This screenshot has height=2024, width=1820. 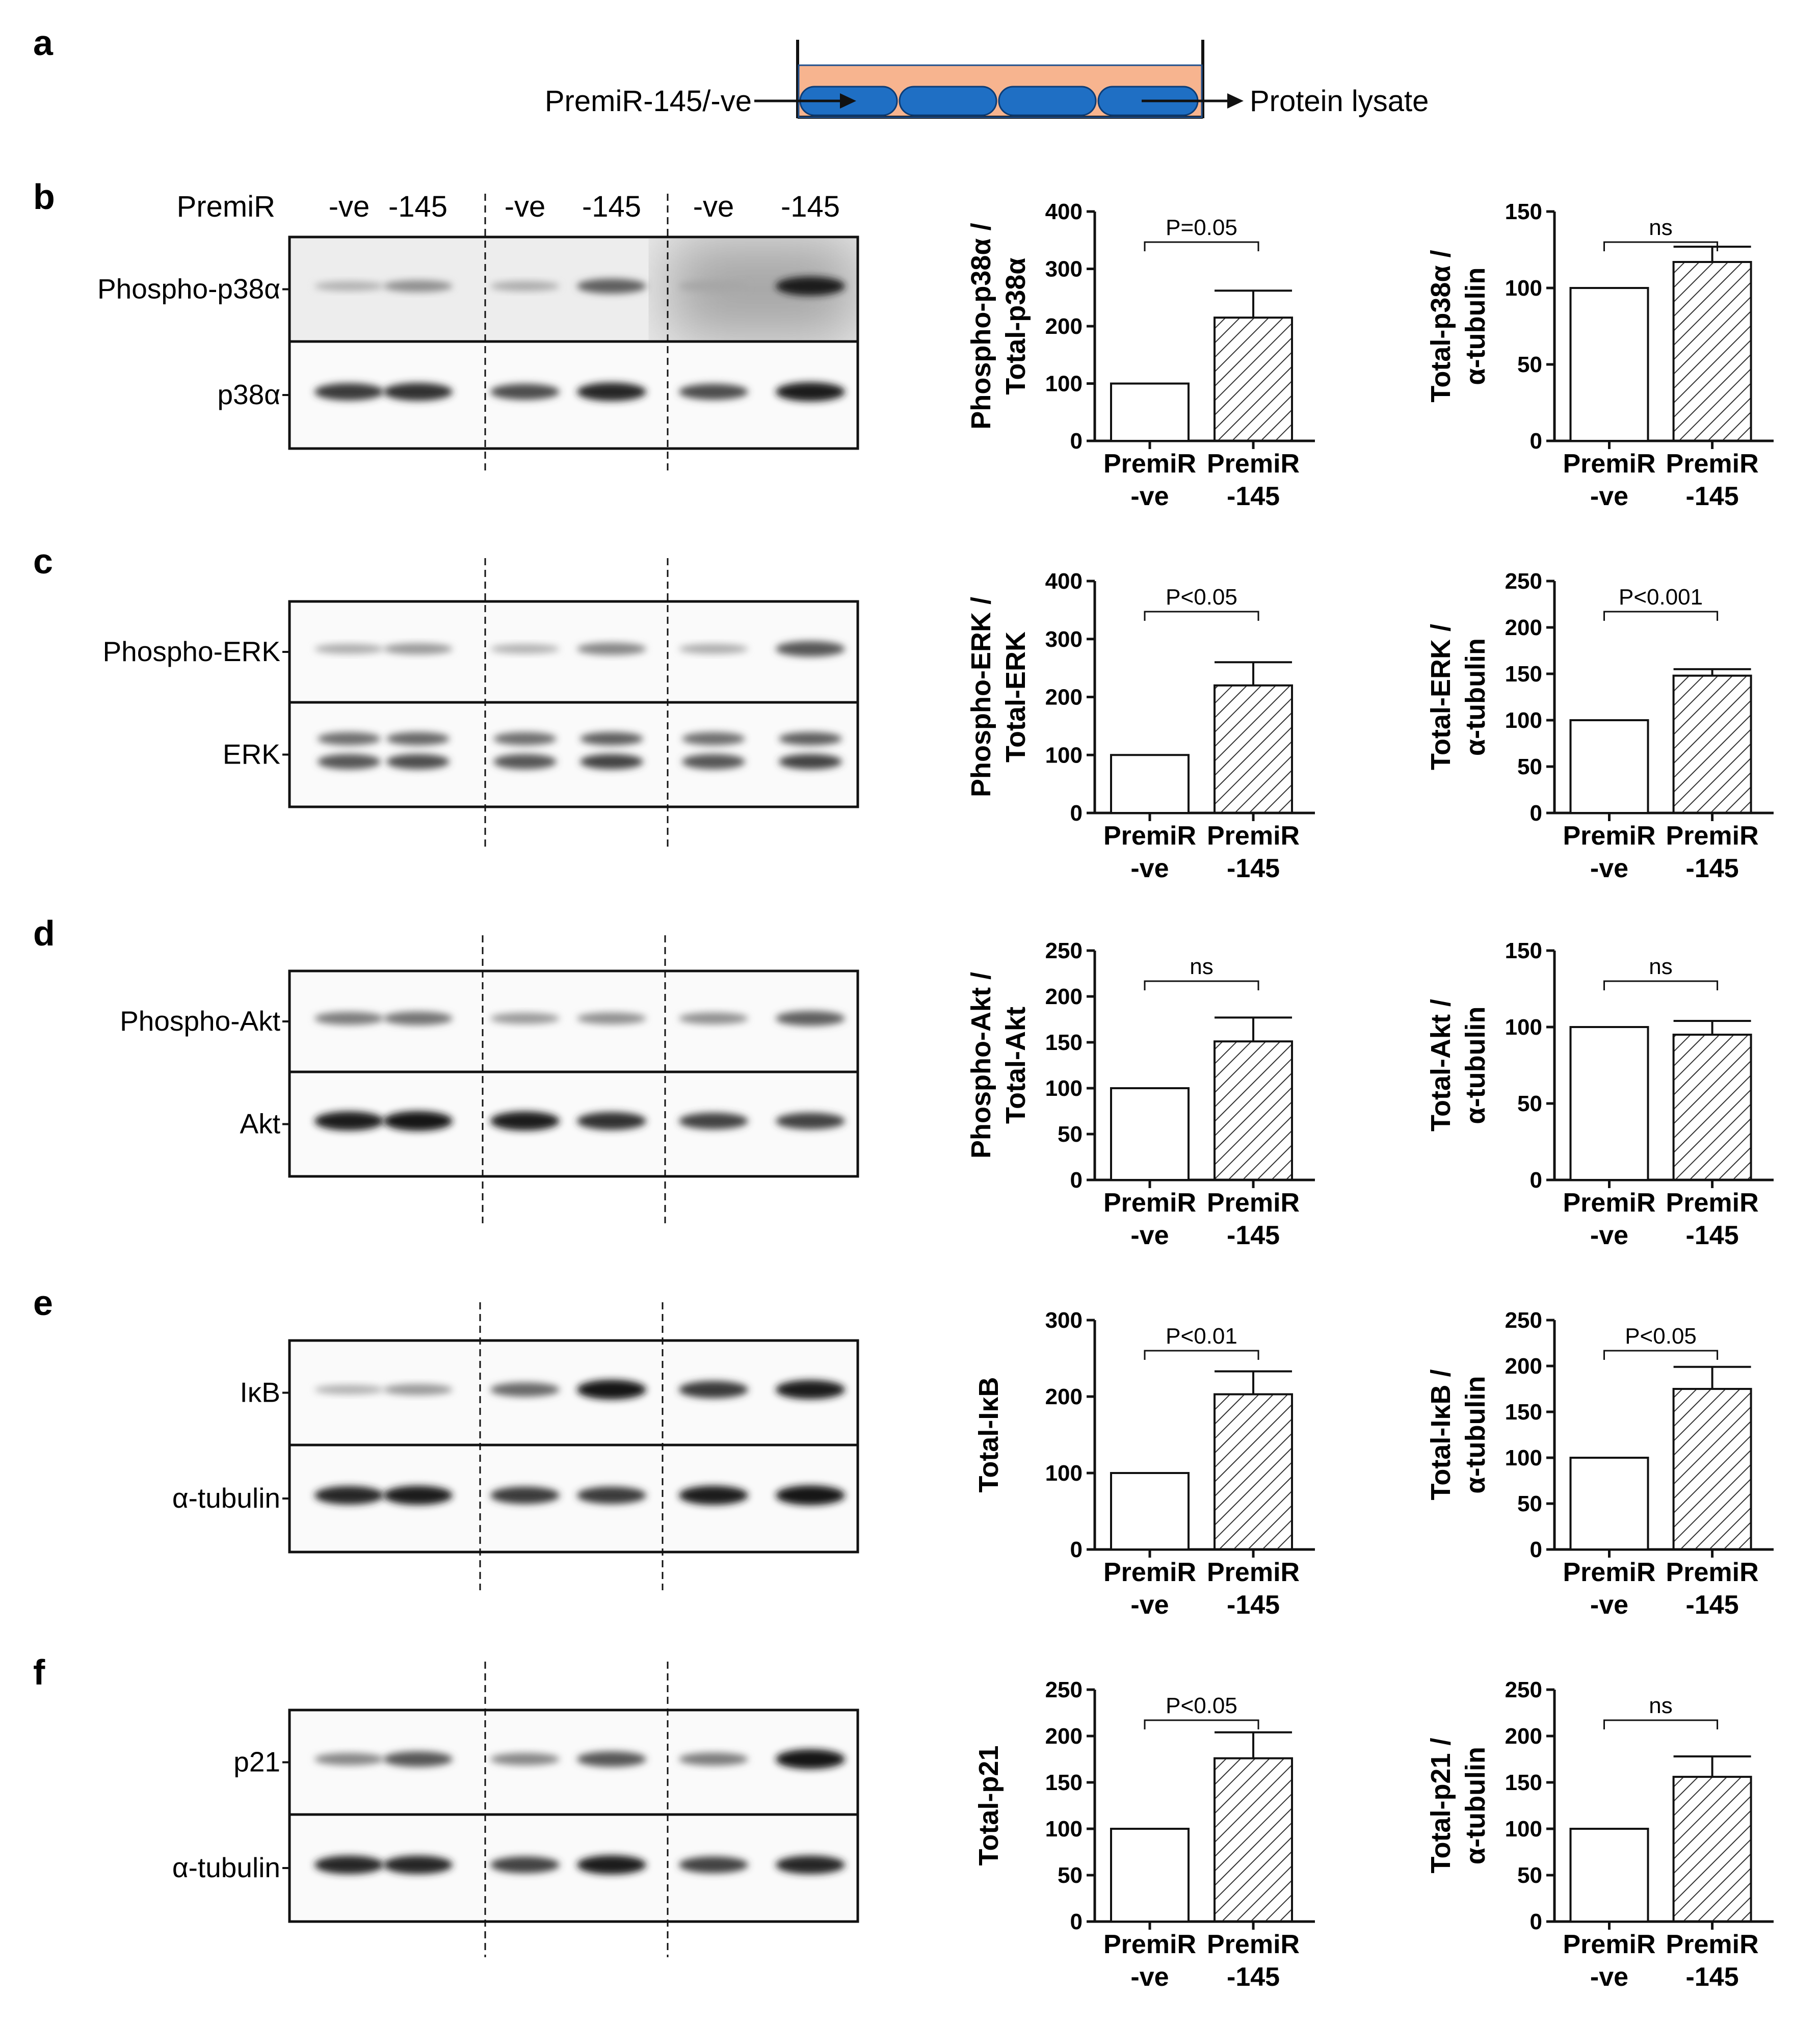 I want to click on blot-row-label: α-tubulin, so click(x=226, y=1867).